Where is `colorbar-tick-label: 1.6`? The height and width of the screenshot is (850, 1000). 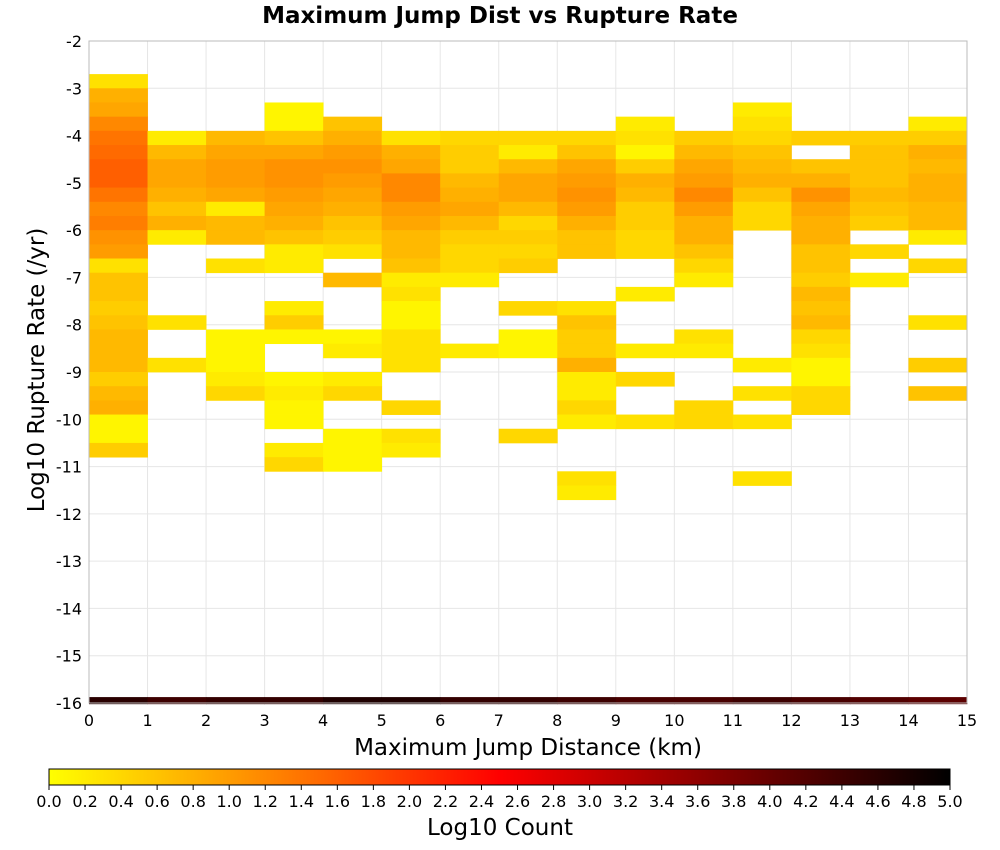 colorbar-tick-label: 1.6 is located at coordinates (337, 801).